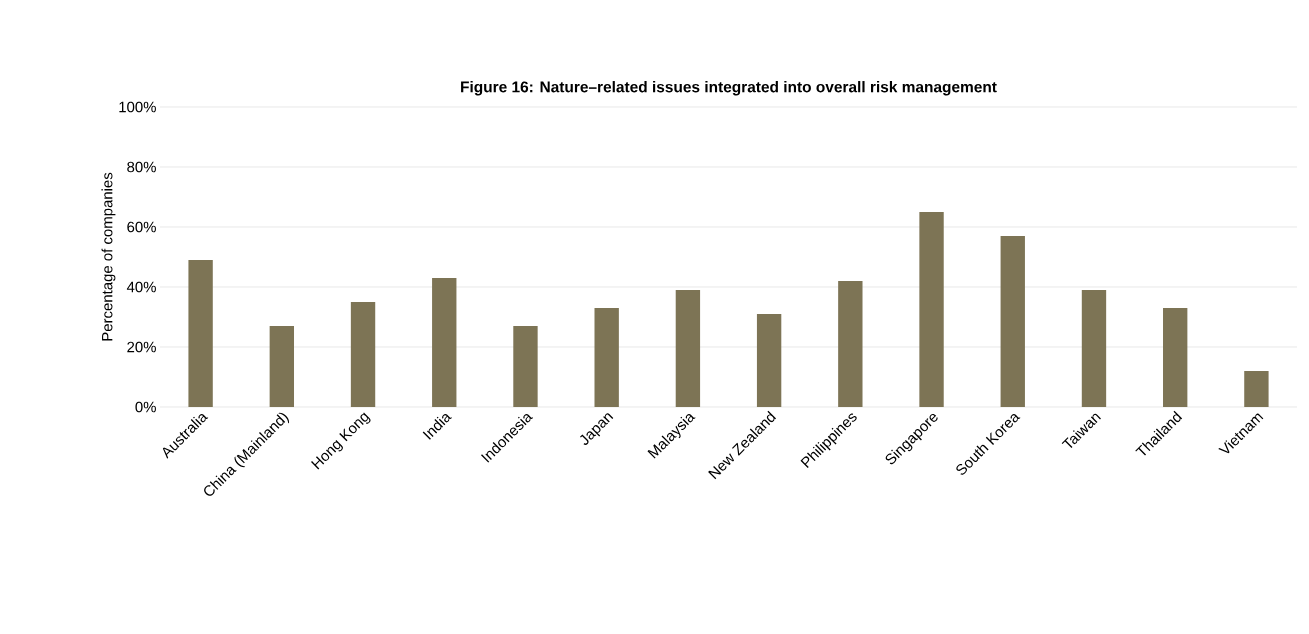  Describe the element at coordinates (145, 407) in the screenshot. I see `y-tick-label: 0%` at that location.